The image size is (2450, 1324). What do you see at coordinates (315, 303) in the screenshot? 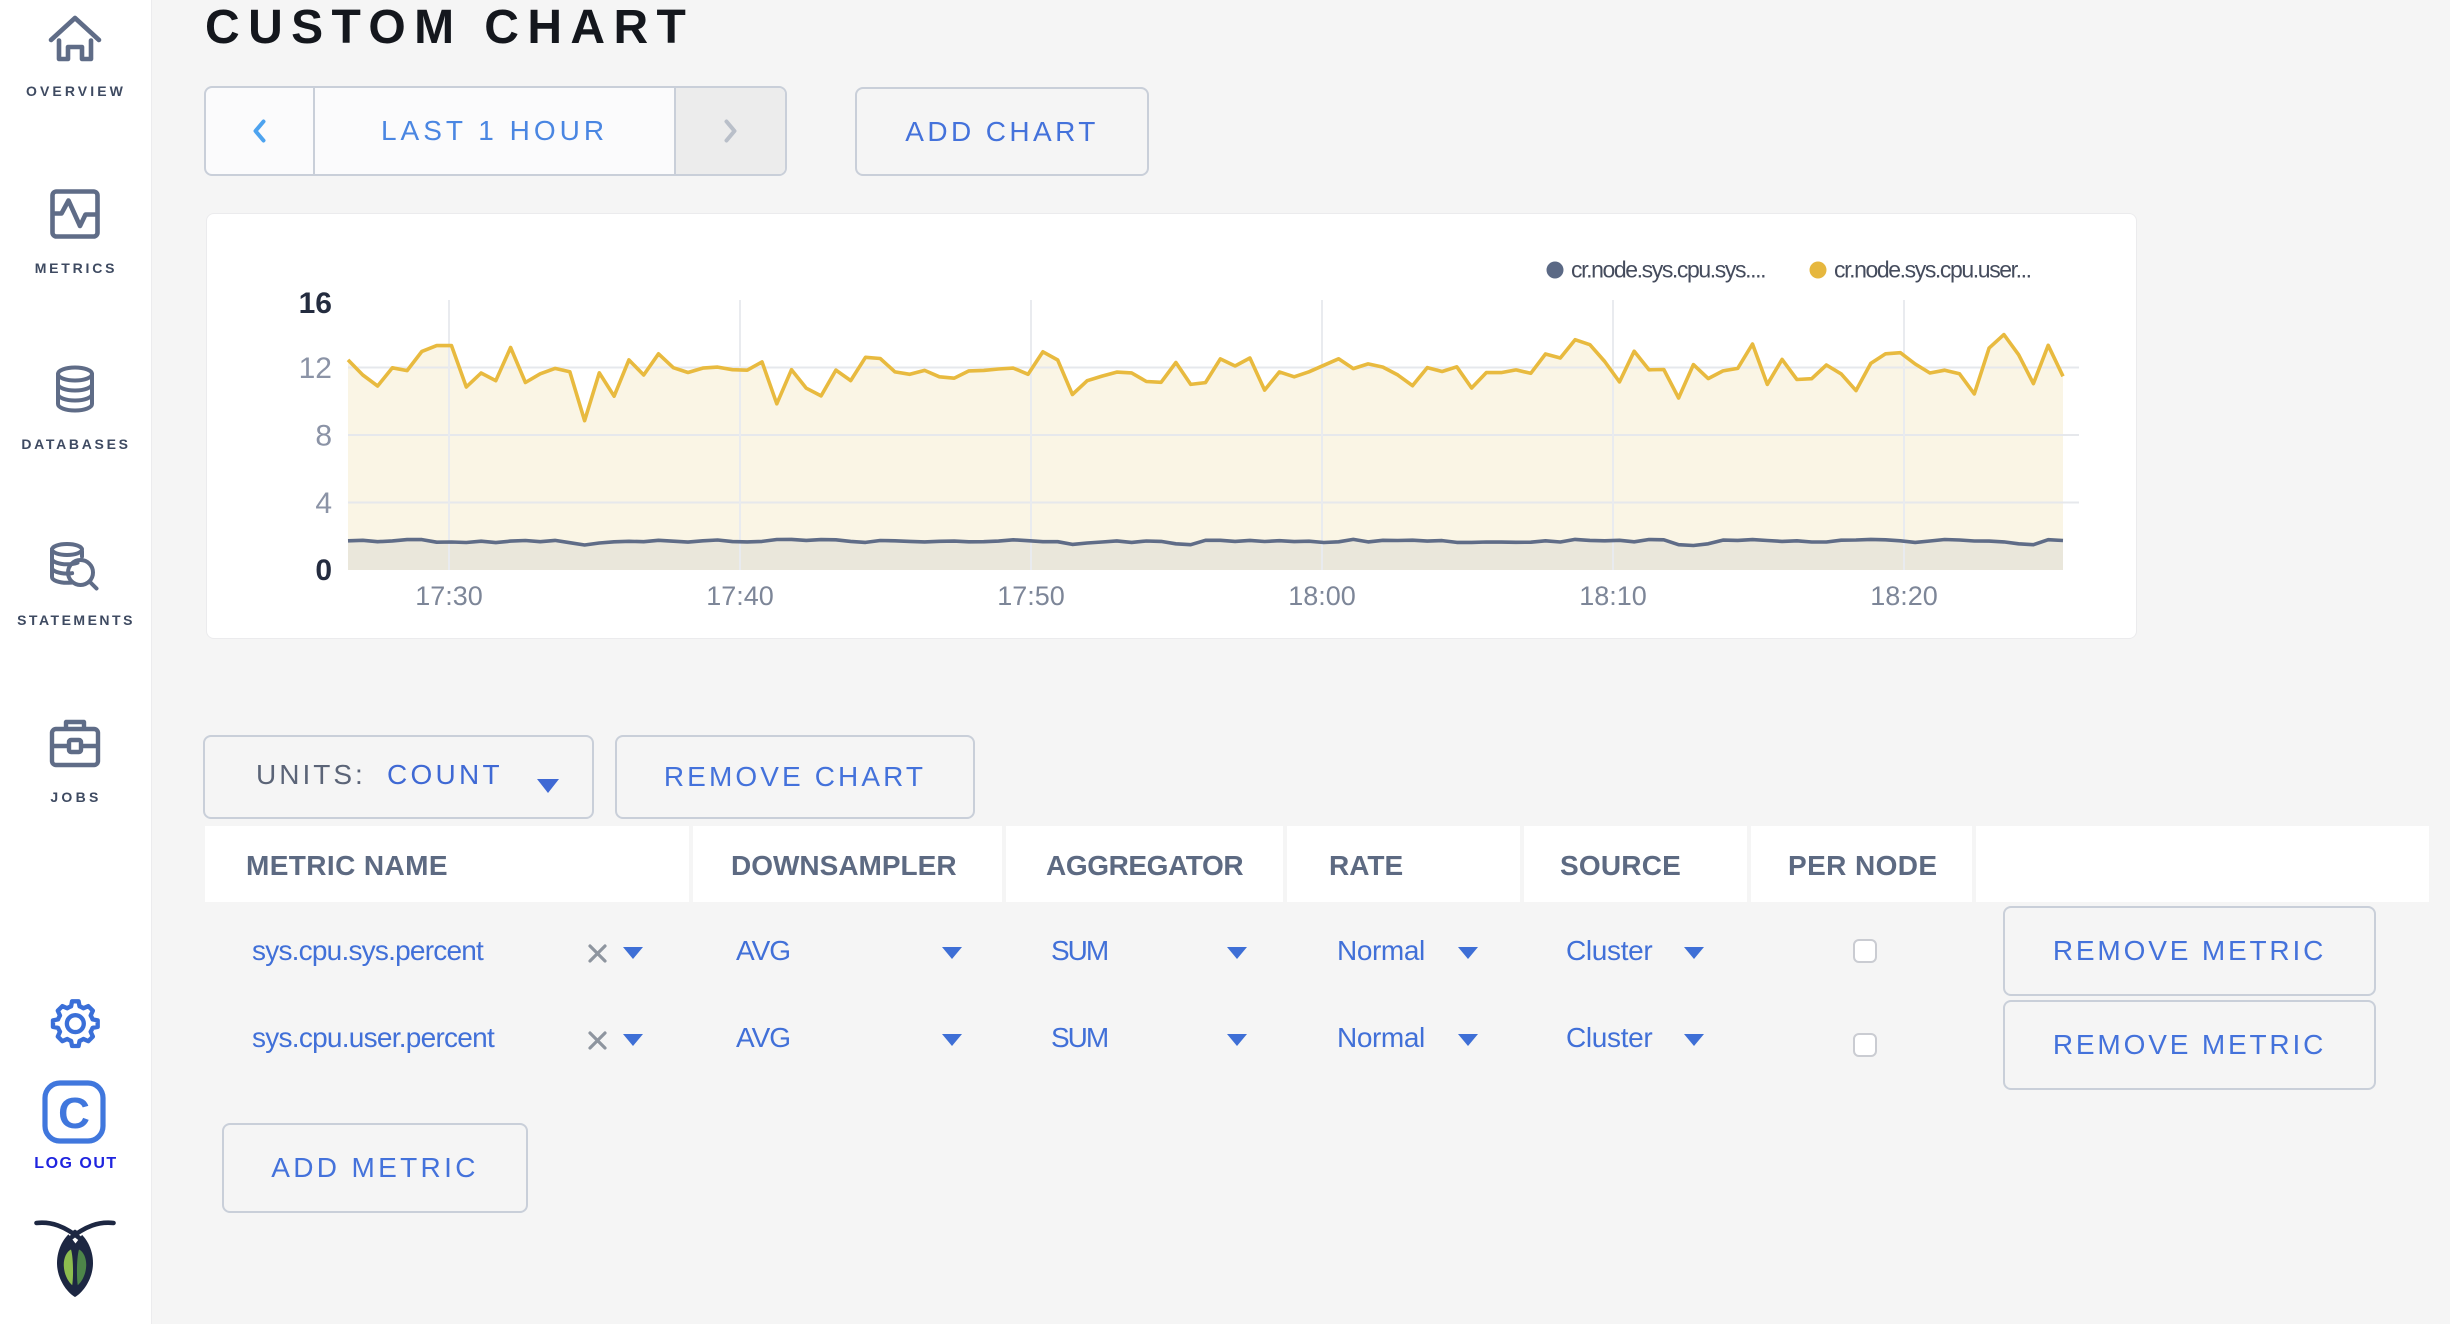
I see `svg-text: 16` at bounding box center [315, 303].